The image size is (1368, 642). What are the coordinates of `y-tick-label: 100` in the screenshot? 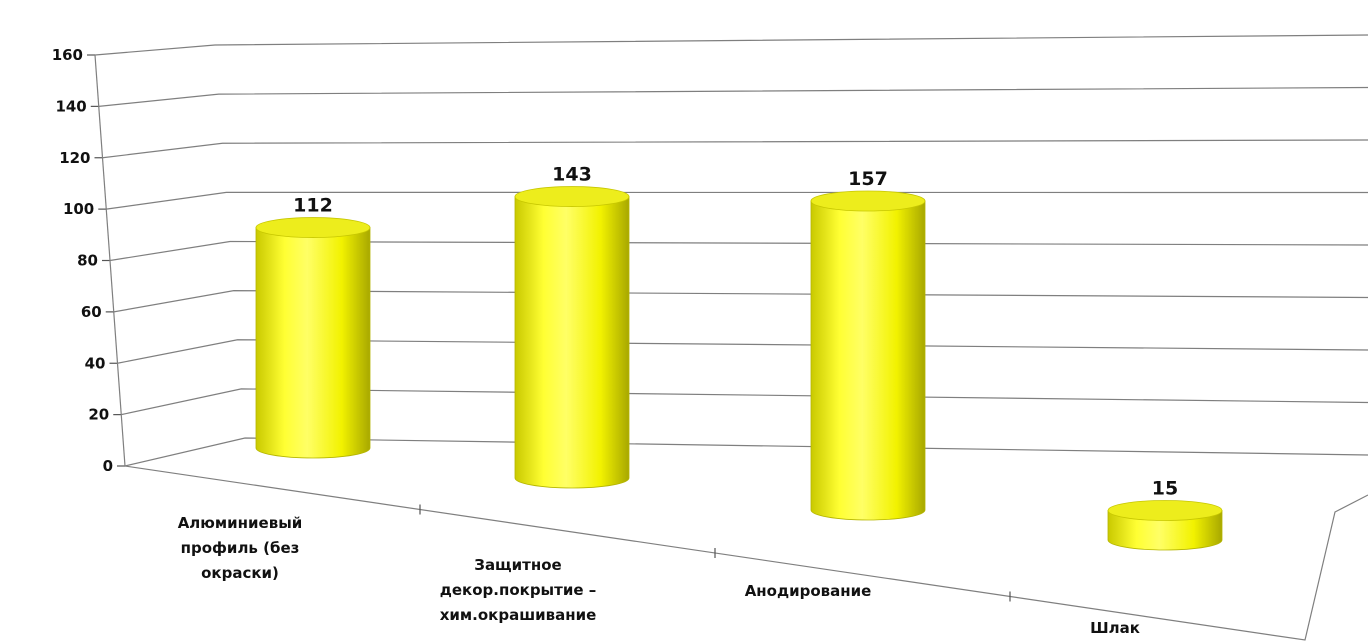 It's located at (78, 209).